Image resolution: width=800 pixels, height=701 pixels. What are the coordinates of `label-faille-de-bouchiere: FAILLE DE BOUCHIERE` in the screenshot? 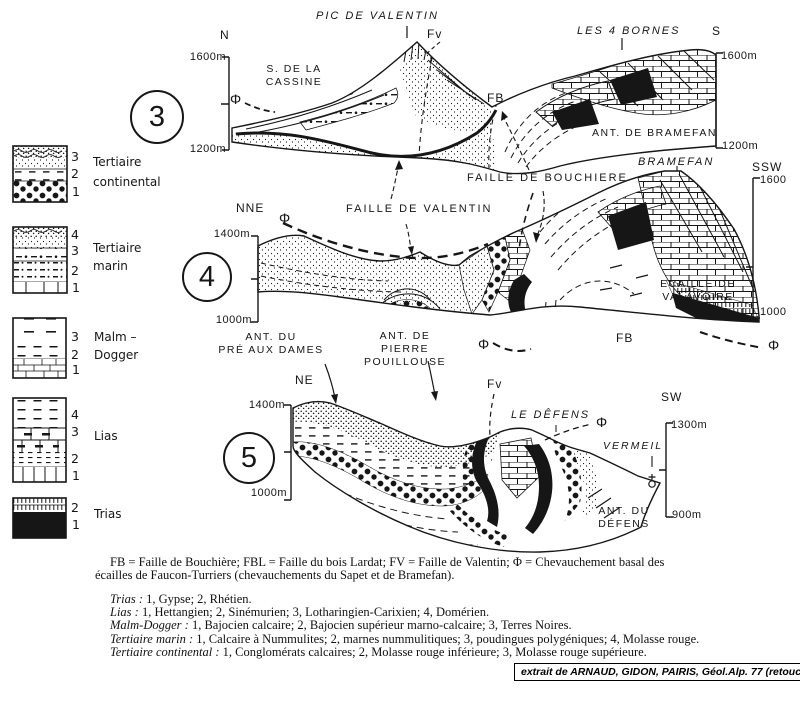 It's located at (547, 178).